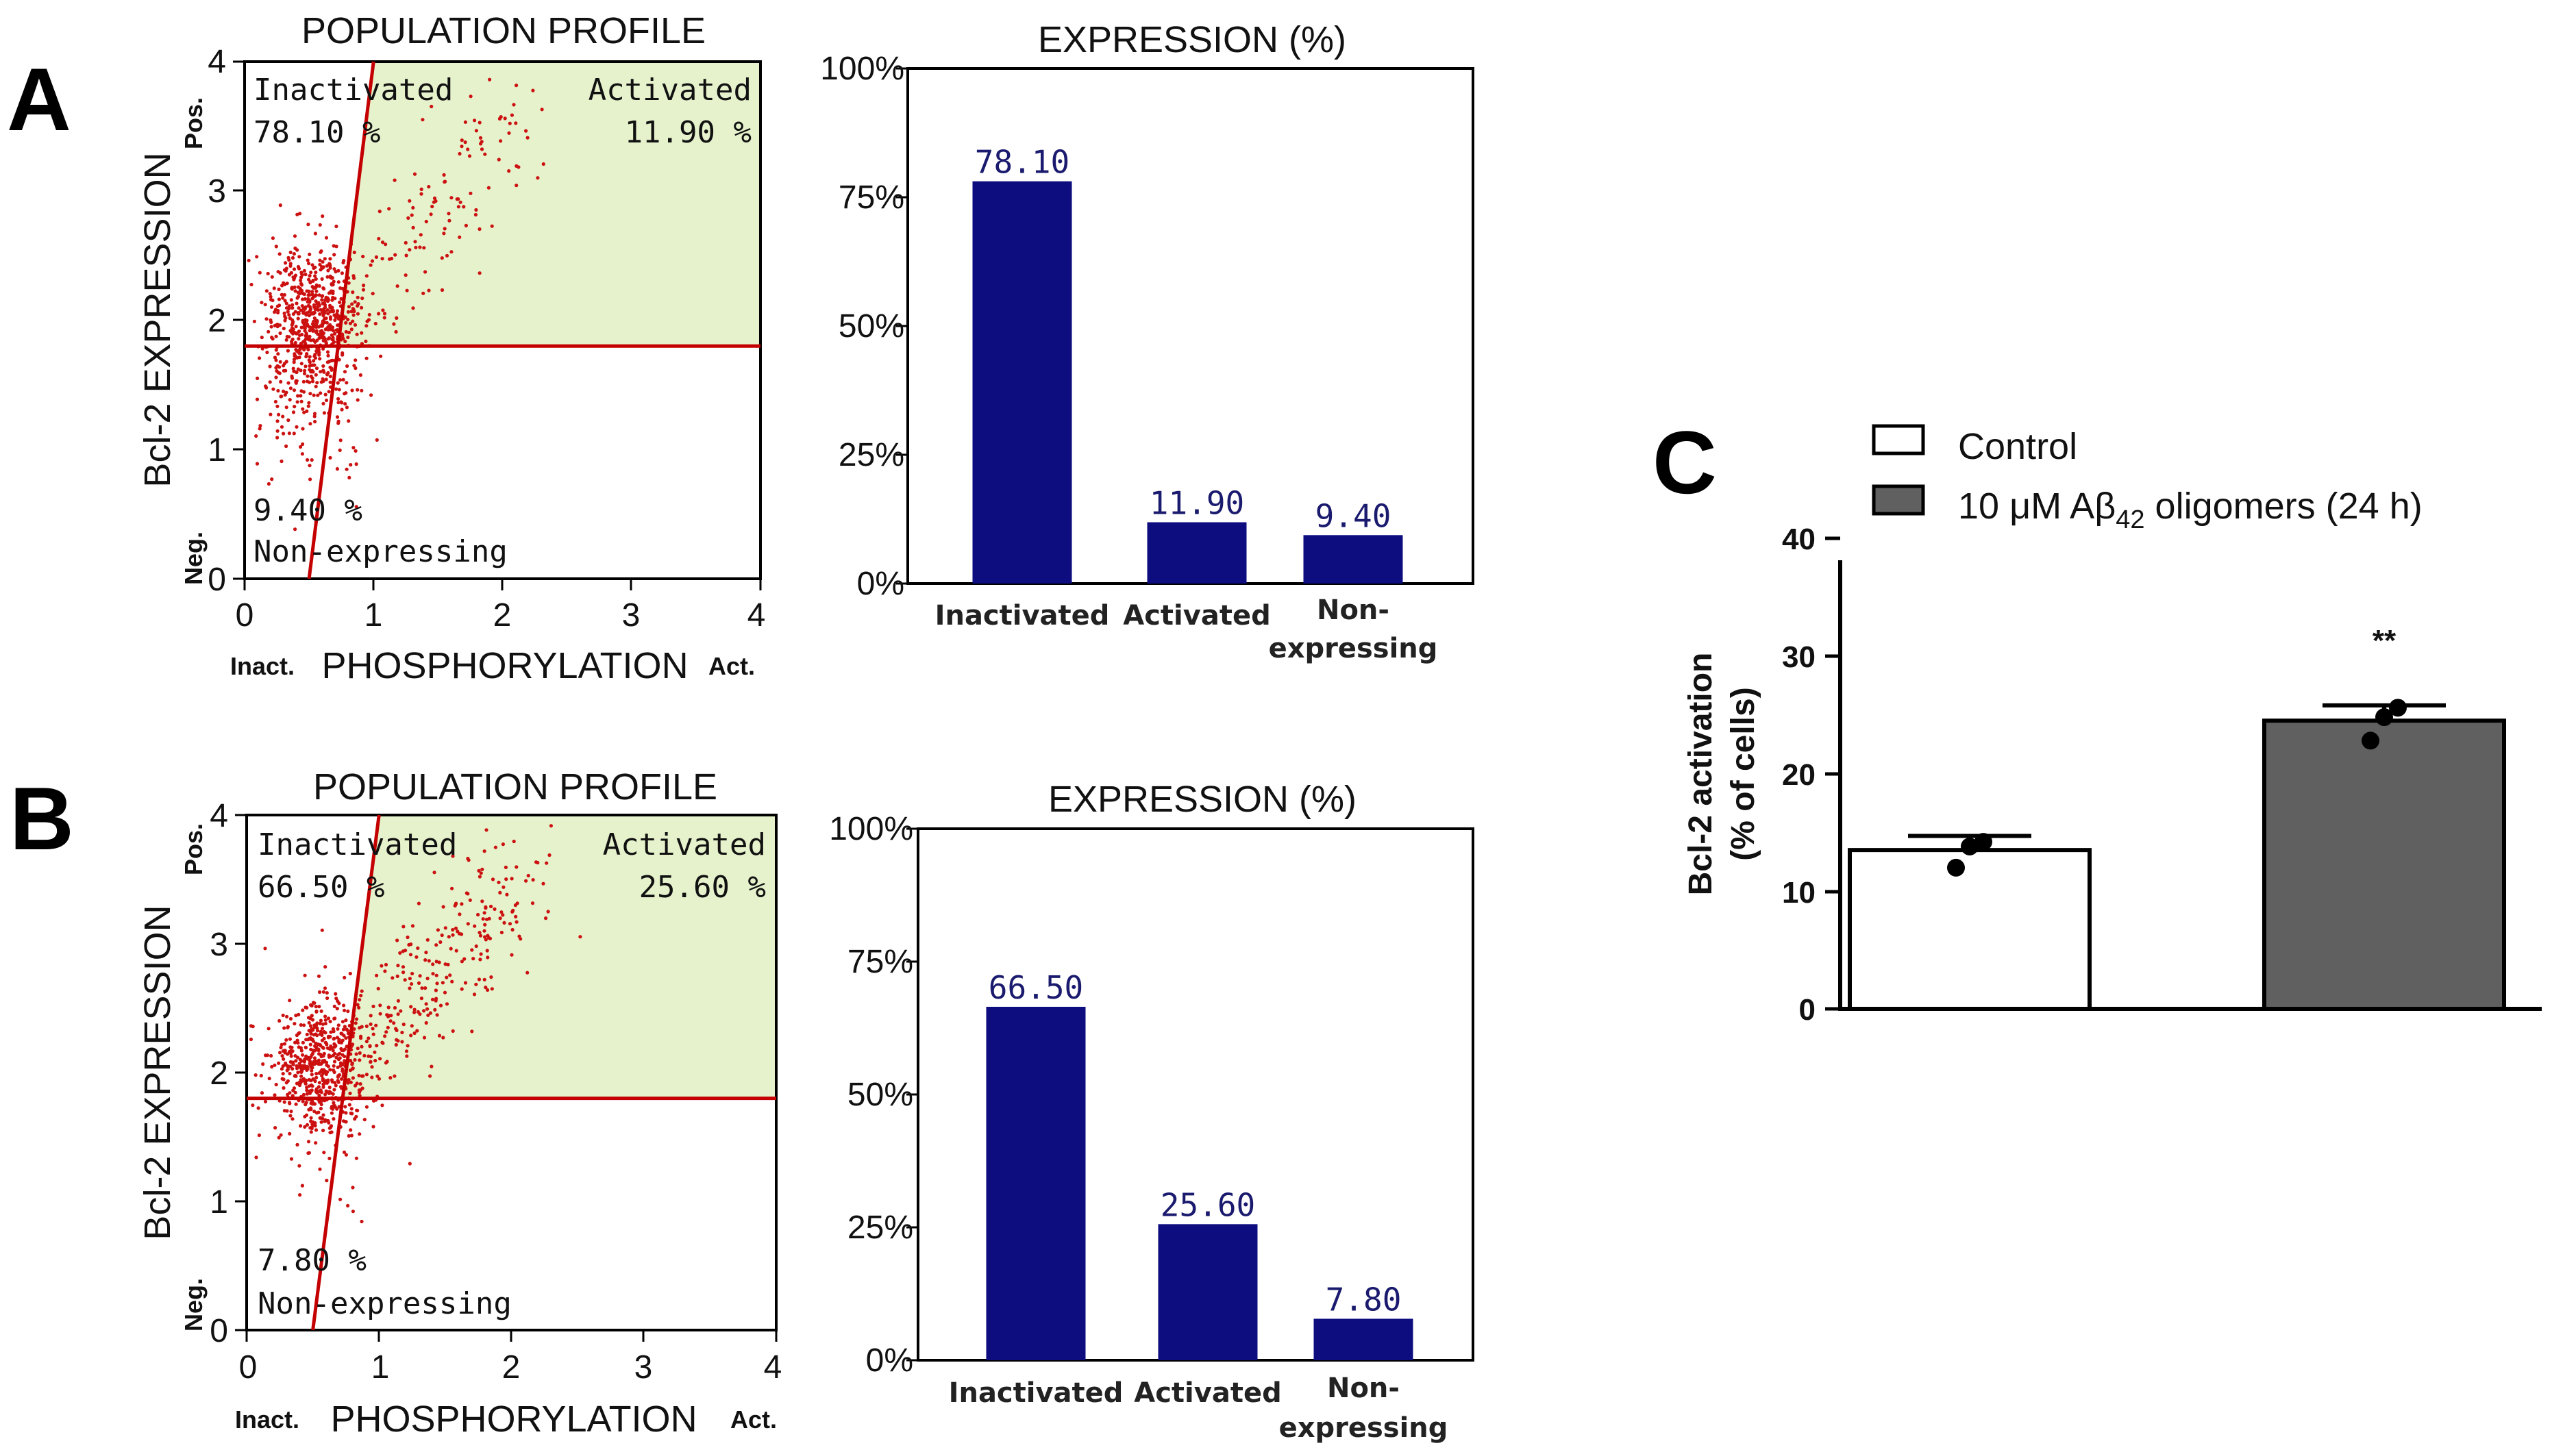 The image size is (2576, 1452). Describe the element at coordinates (217, 450) in the screenshot. I see `y-tick-label: 1` at that location.